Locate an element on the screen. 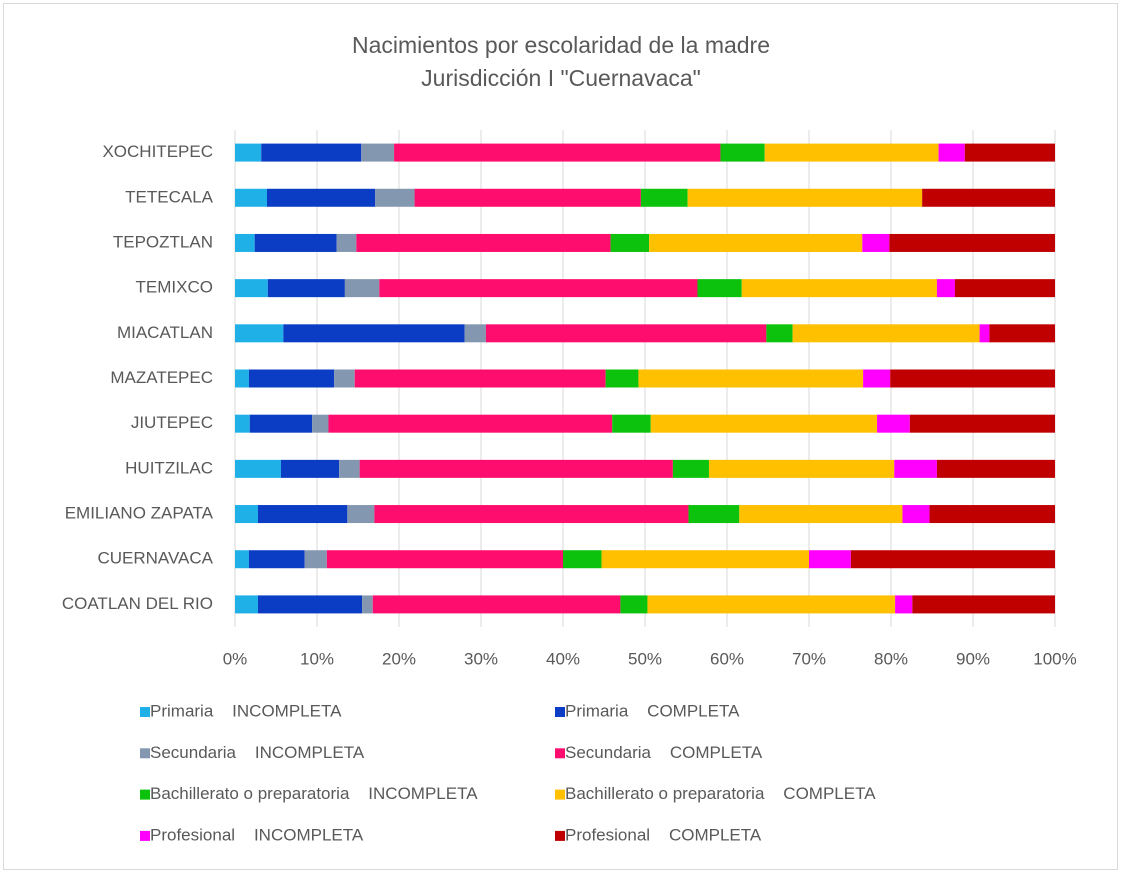 This screenshot has height=873, width=1123. x-tick-label: 40% is located at coordinates (563, 658).